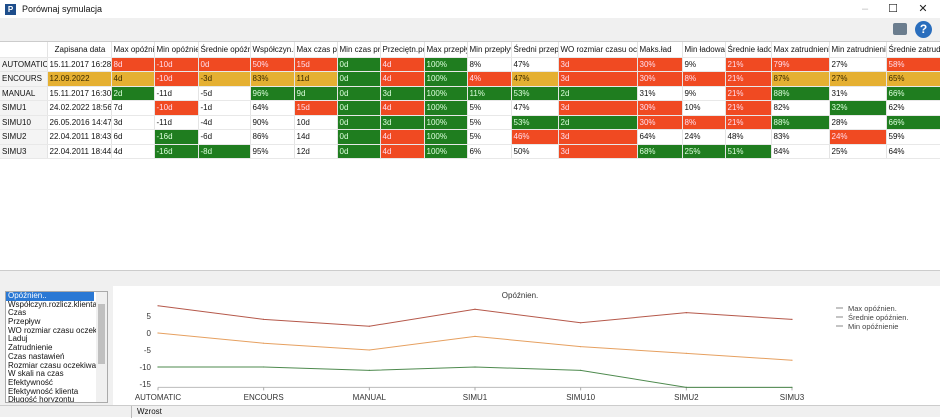 The image size is (940, 418). What do you see at coordinates (176, 137) in the screenshot?
I see `table-cell: -16d` at bounding box center [176, 137].